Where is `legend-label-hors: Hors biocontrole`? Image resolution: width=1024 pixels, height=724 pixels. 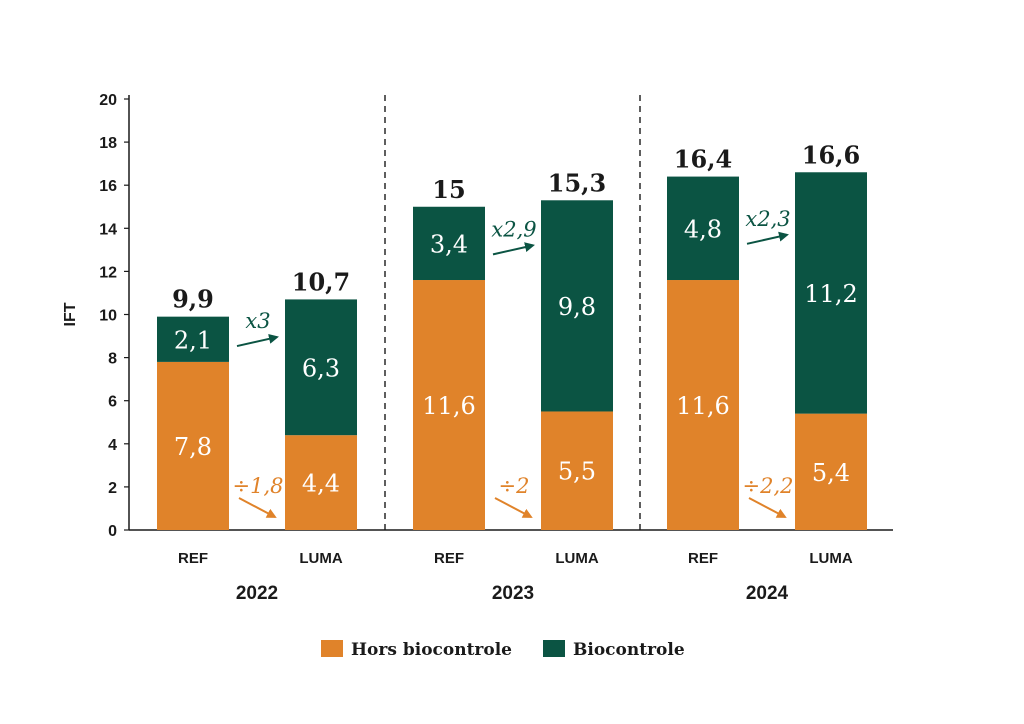
legend-label-hors: Hors biocontrole is located at coordinates (431, 650).